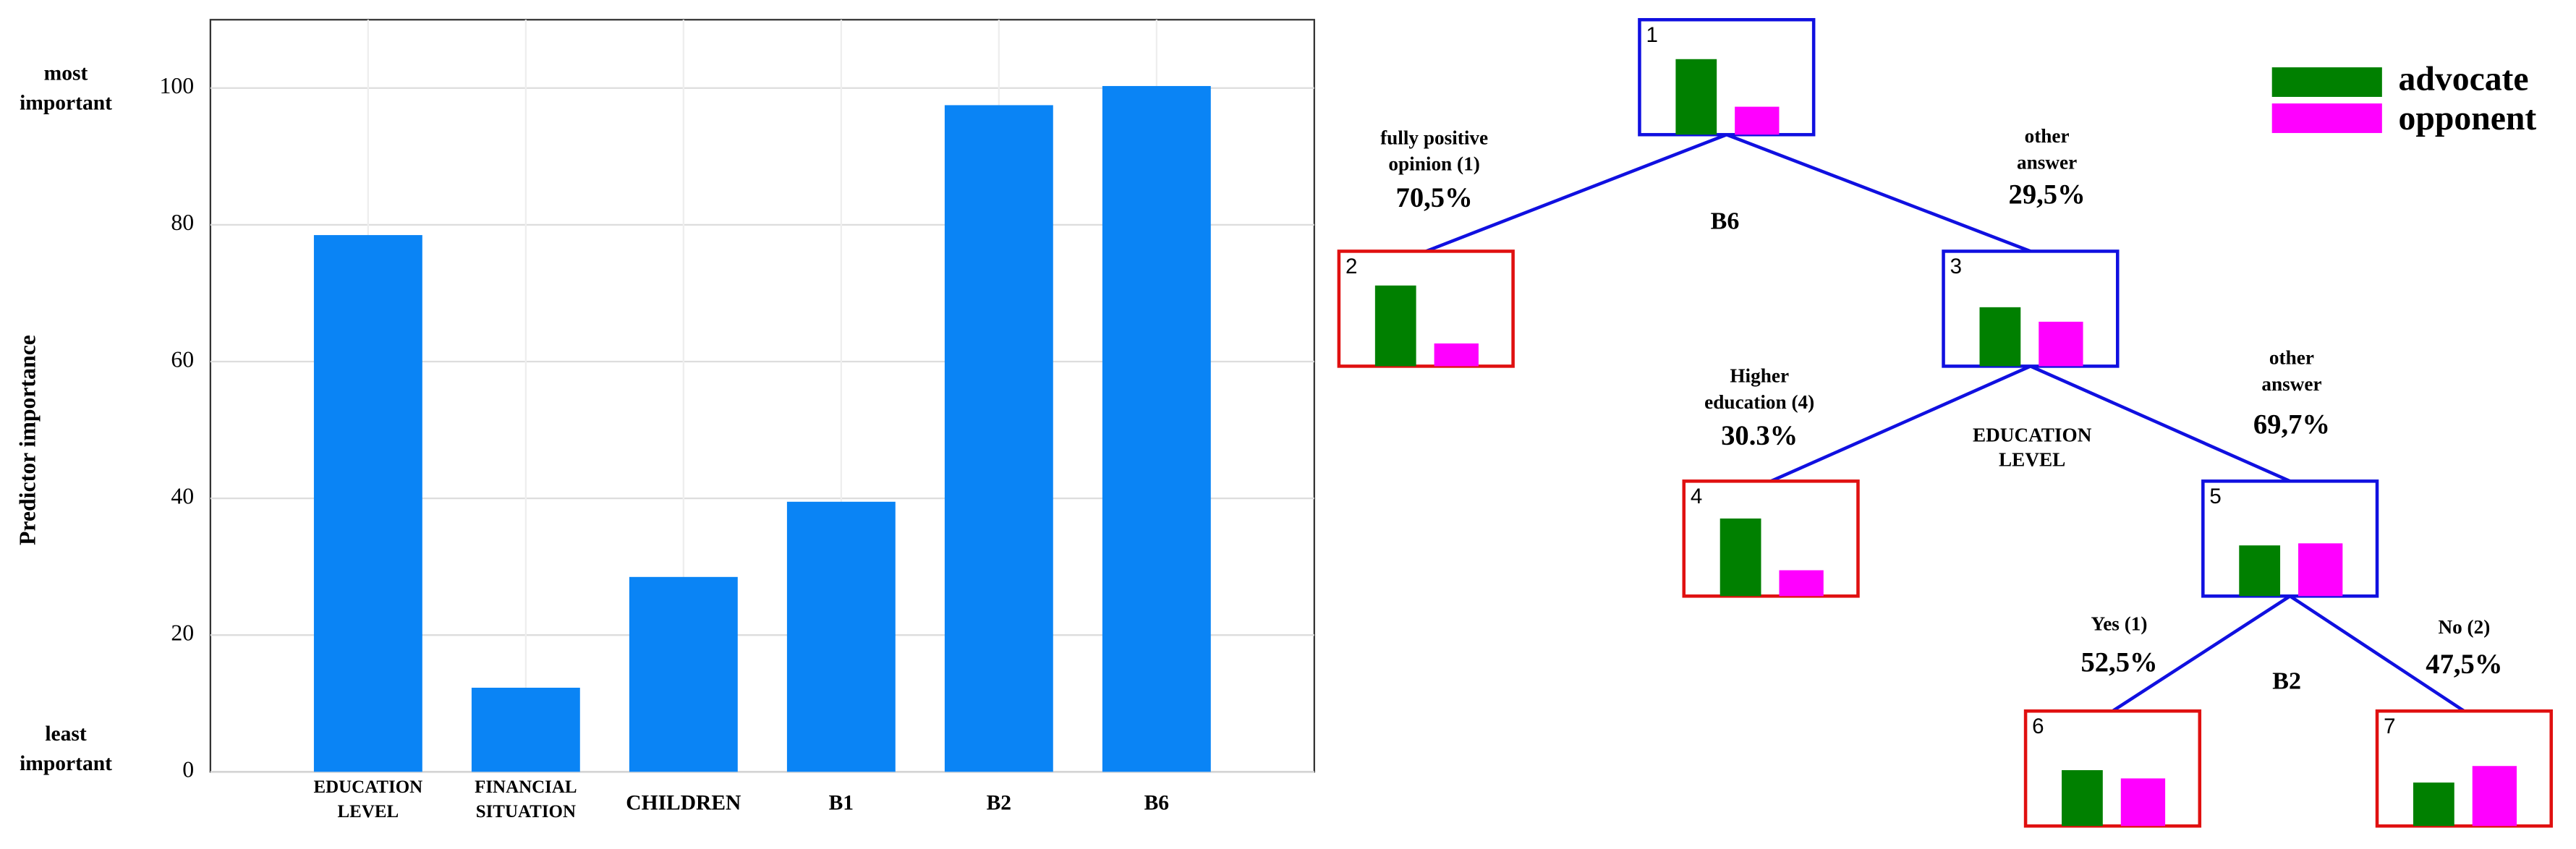 The height and width of the screenshot is (849, 2576). Describe the element at coordinates (176, 85) in the screenshot. I see `y-tick-label: 100` at that location.